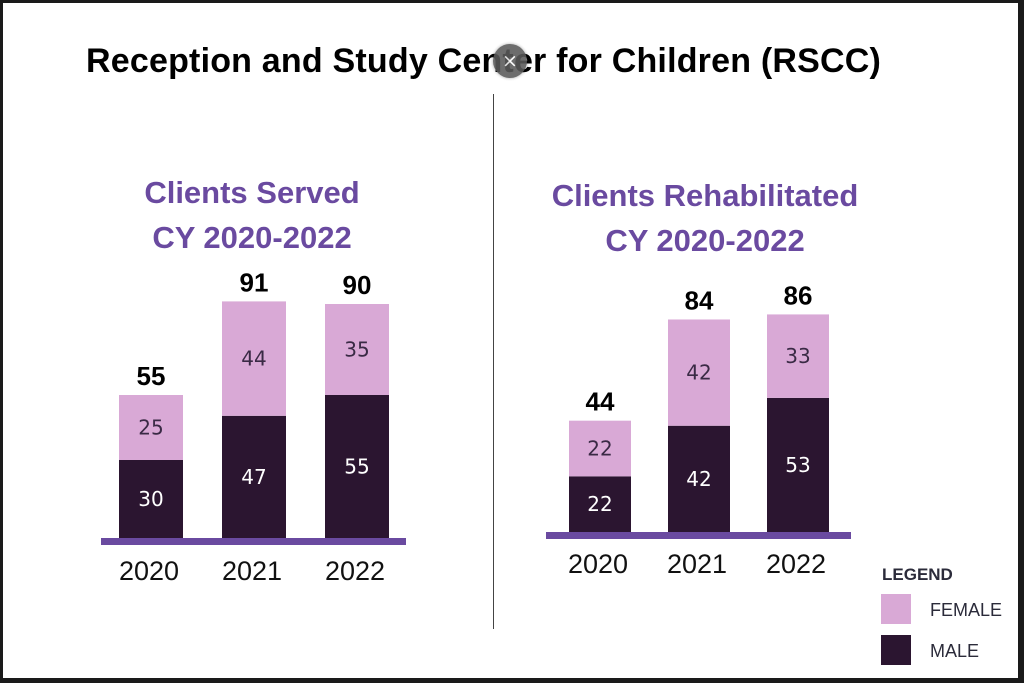 This screenshot has height=683, width=1024. I want to click on chart1-bar-female-2020, so click(151, 427).